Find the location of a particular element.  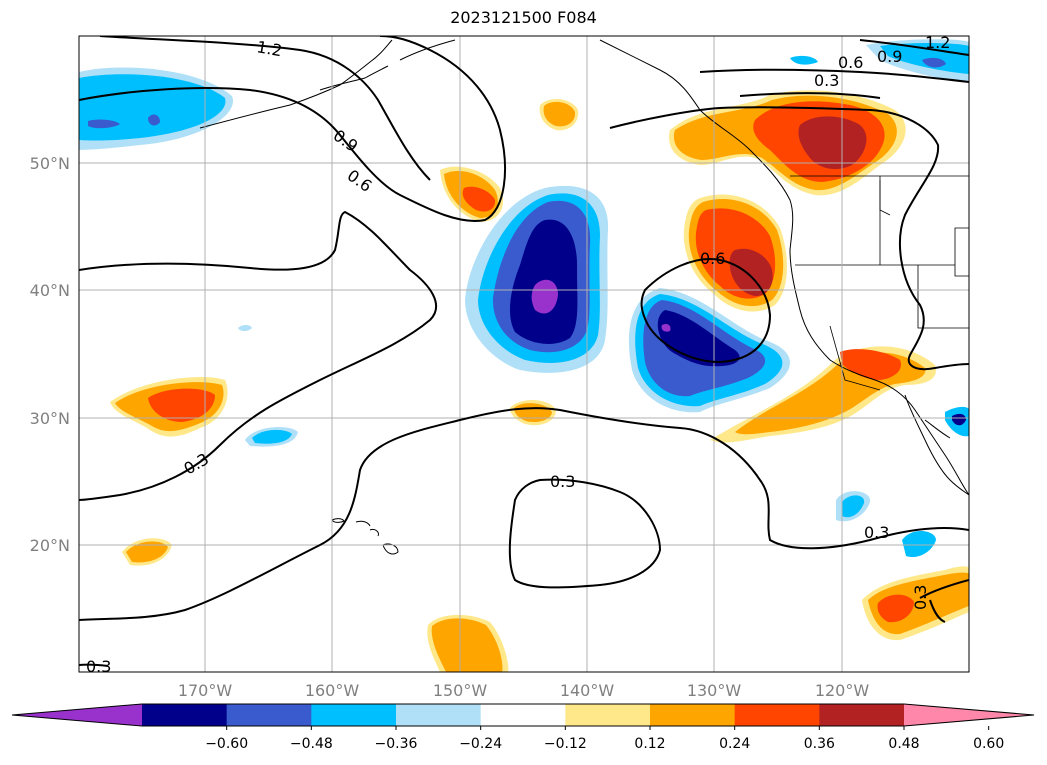

colorbar-tick-label: −0.36 is located at coordinates (396, 744).